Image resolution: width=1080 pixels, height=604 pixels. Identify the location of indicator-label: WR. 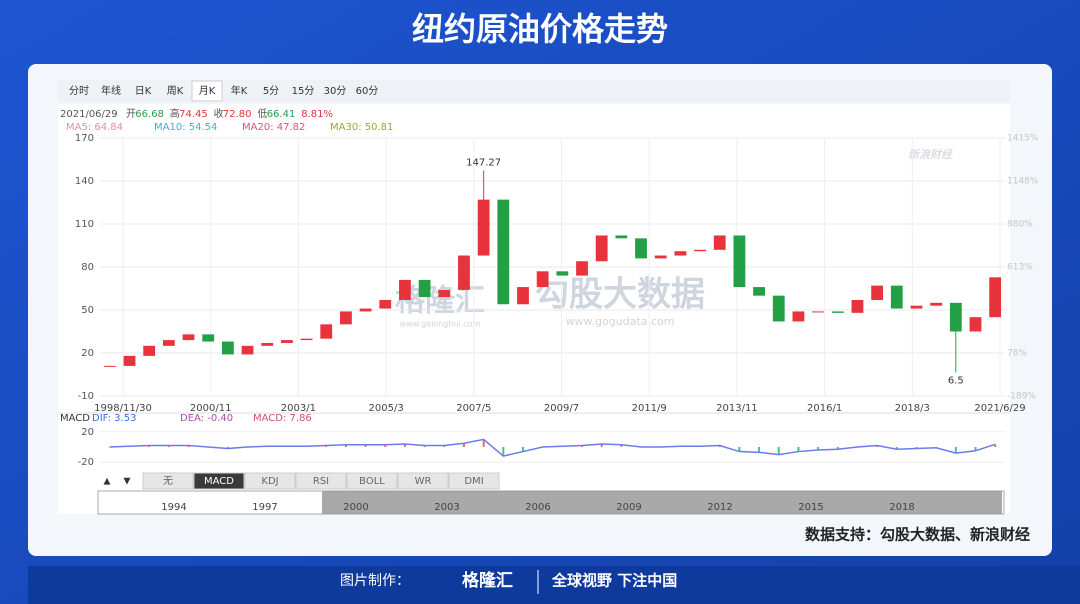
(423, 481).